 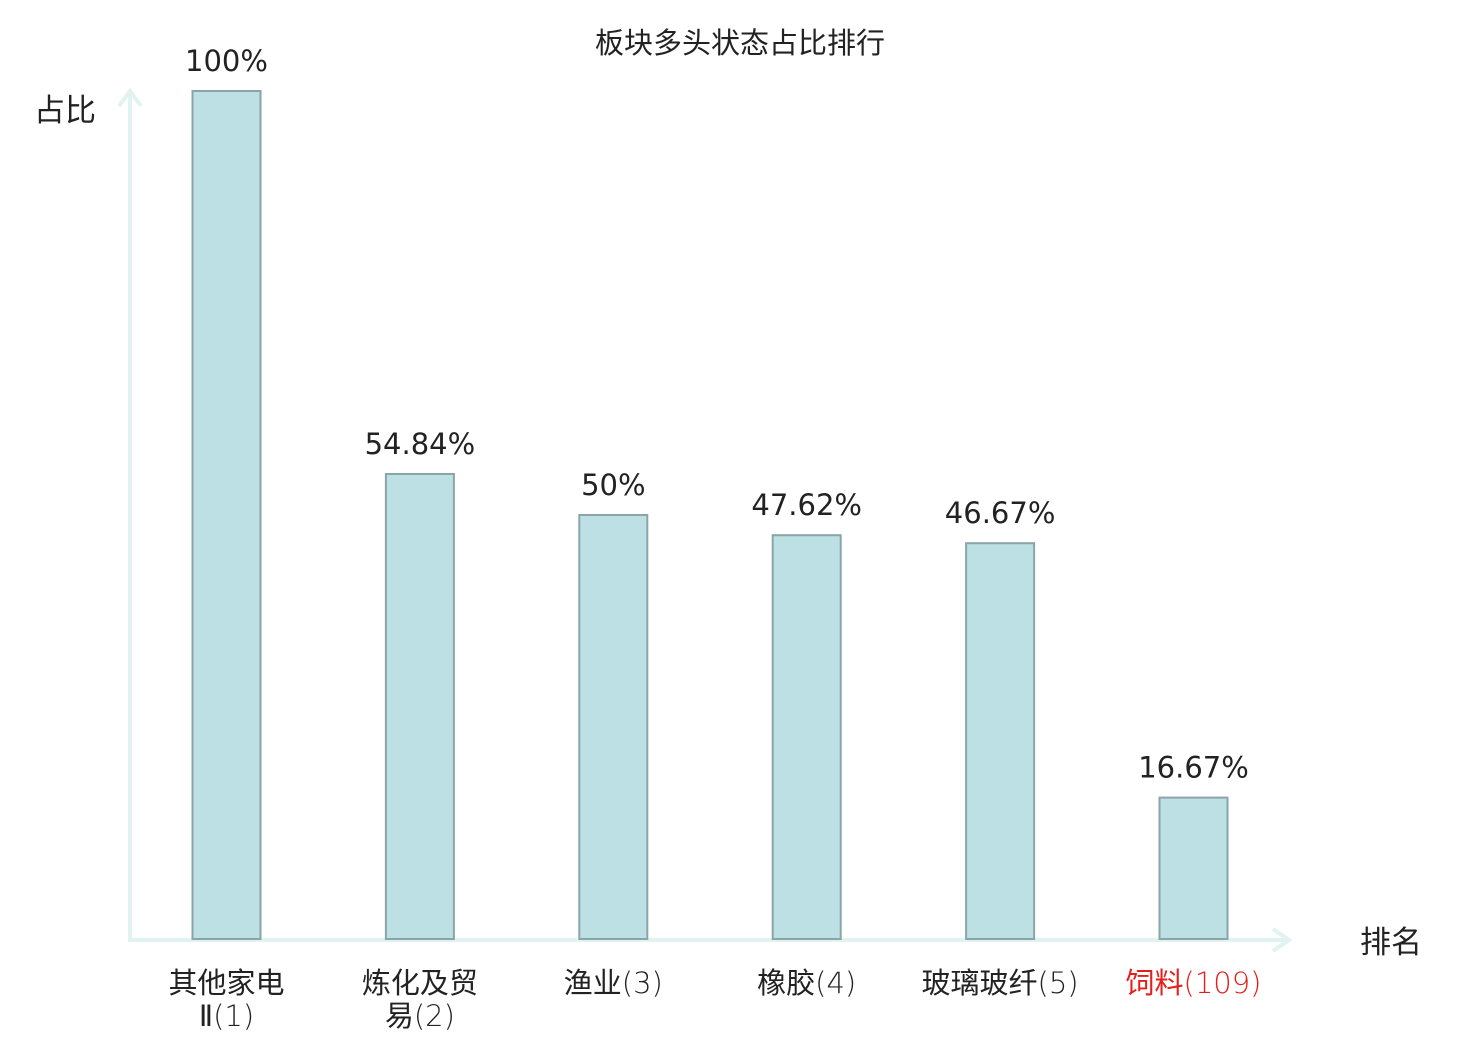 I want to click on x-tick-label-line: Ⅱ, so click(x=206, y=1016).